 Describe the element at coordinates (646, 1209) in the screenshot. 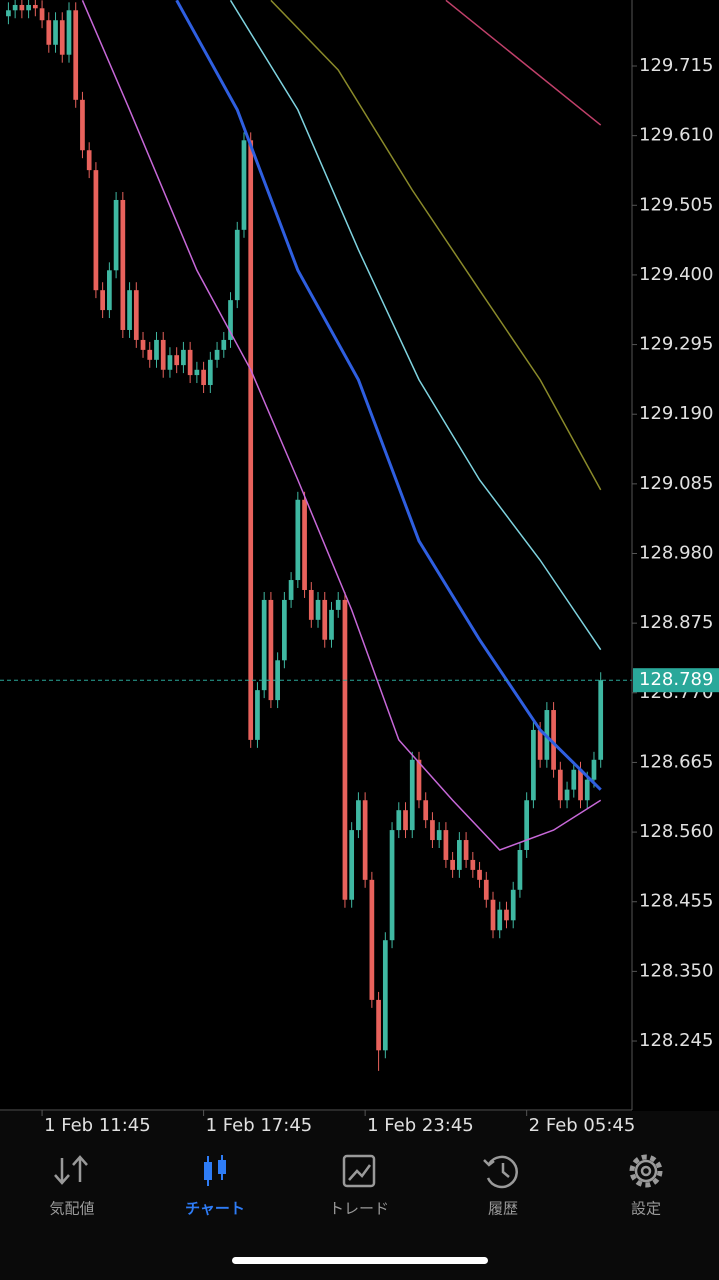

I see `tab-label: 設定` at that location.